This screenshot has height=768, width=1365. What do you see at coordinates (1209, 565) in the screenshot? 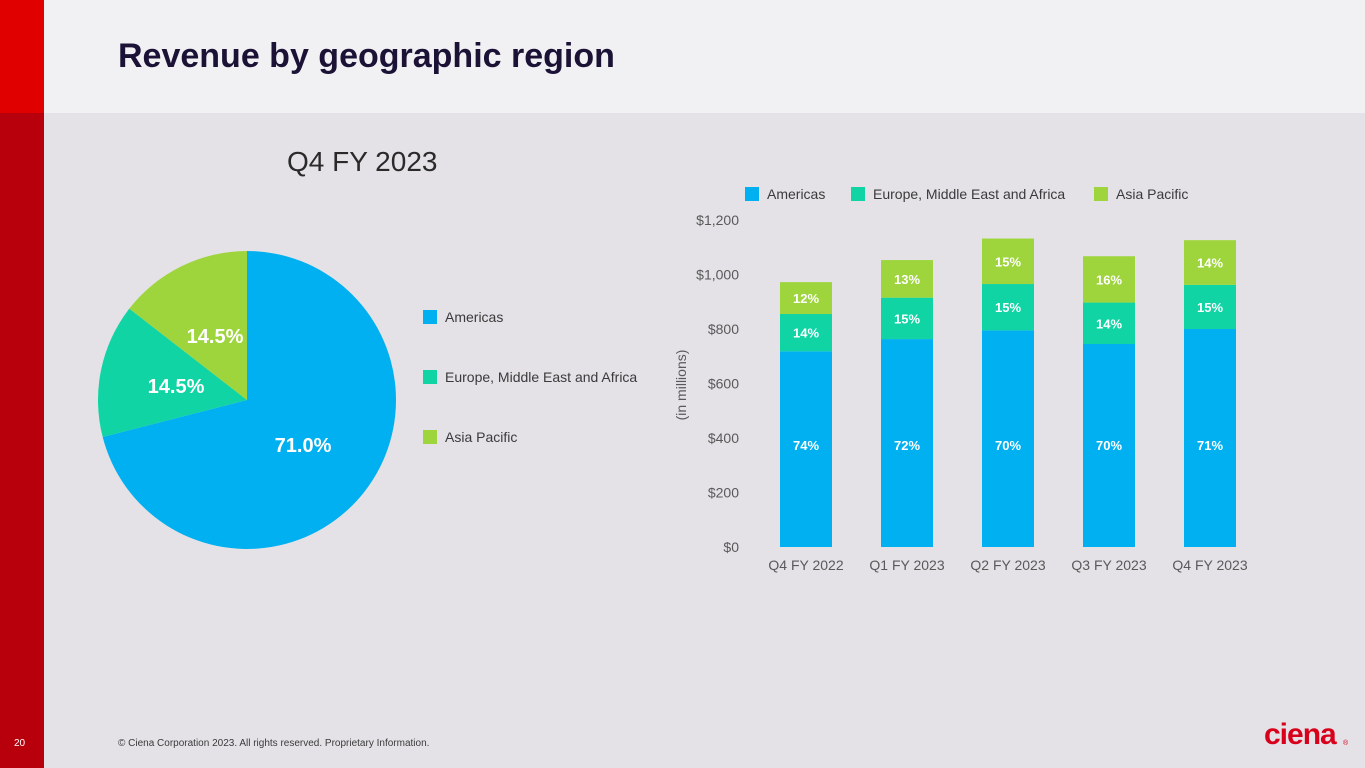
I see `x-tick-label: Q4 FY 2023` at bounding box center [1209, 565].